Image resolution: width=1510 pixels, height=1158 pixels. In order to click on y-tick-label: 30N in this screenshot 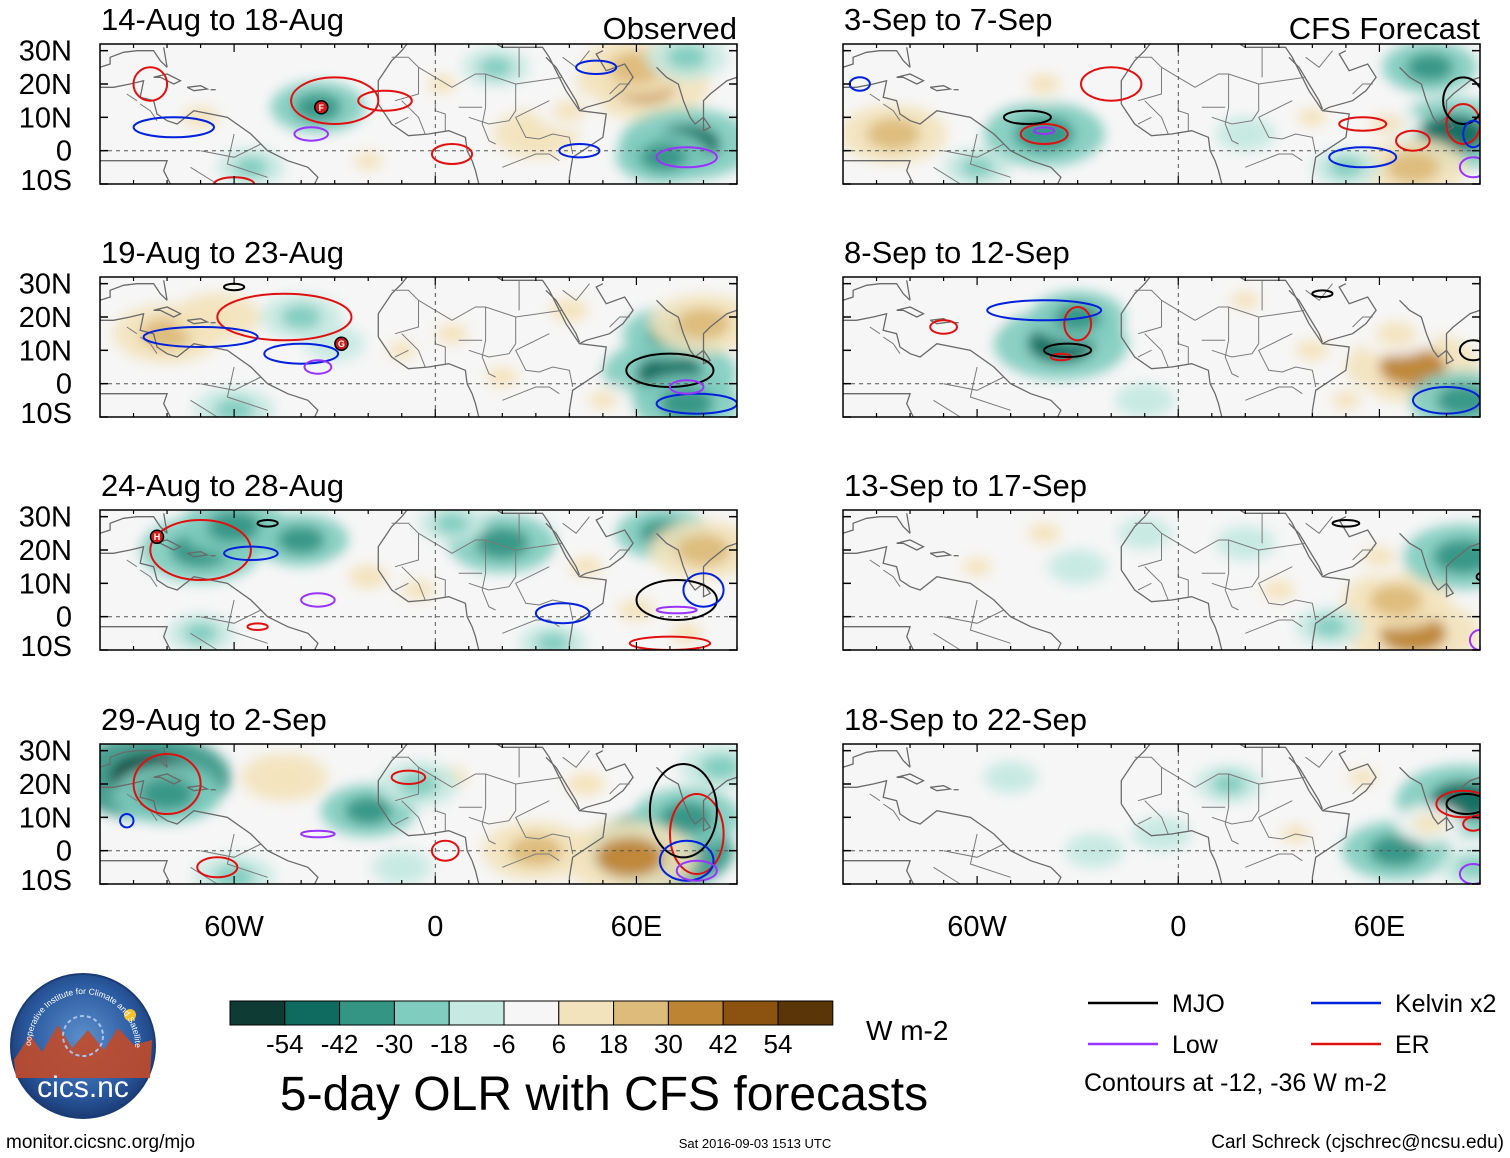, I will do `click(45, 52)`.